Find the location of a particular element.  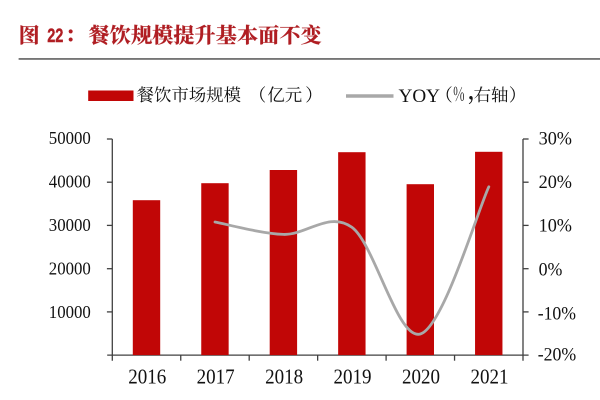

svg-text: 30% is located at coordinates (555, 138).